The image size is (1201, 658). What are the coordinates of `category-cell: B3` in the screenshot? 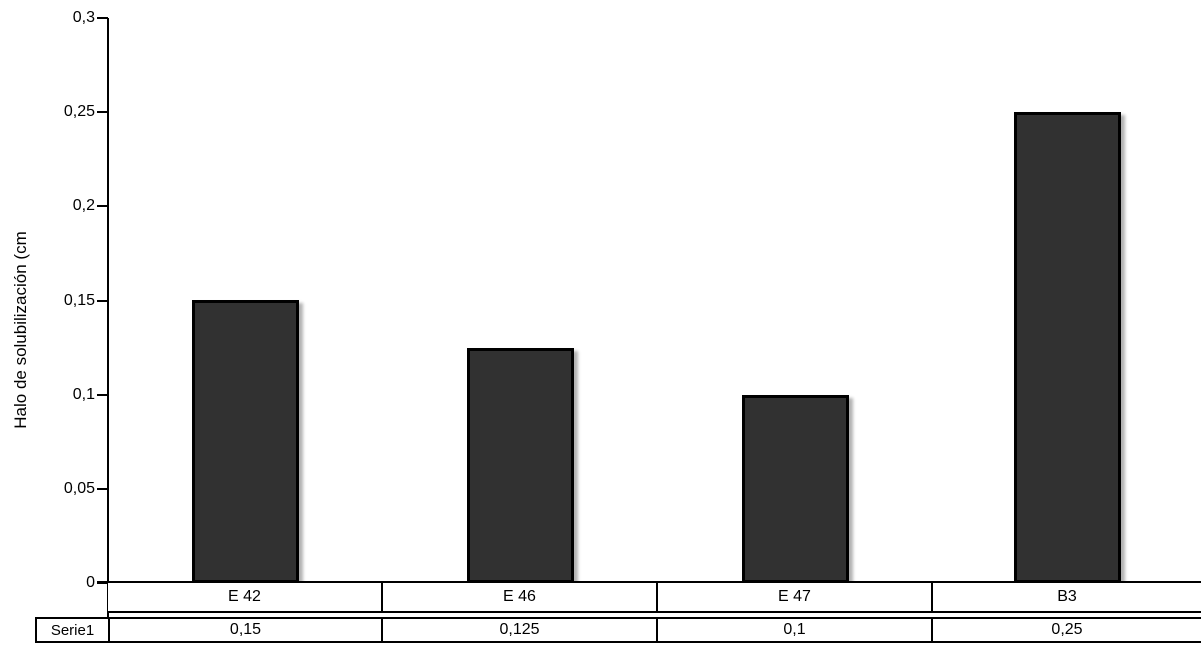 It's located at (1067, 598).